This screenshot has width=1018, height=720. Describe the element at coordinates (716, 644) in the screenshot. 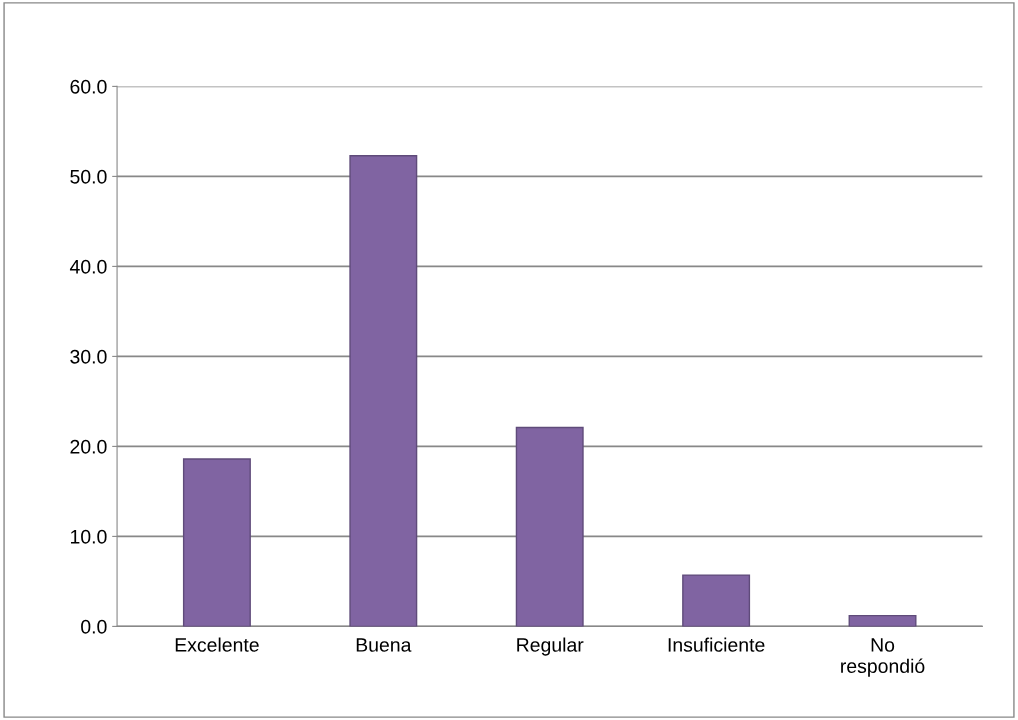

I see `x-tick-label: Insuficiente` at that location.